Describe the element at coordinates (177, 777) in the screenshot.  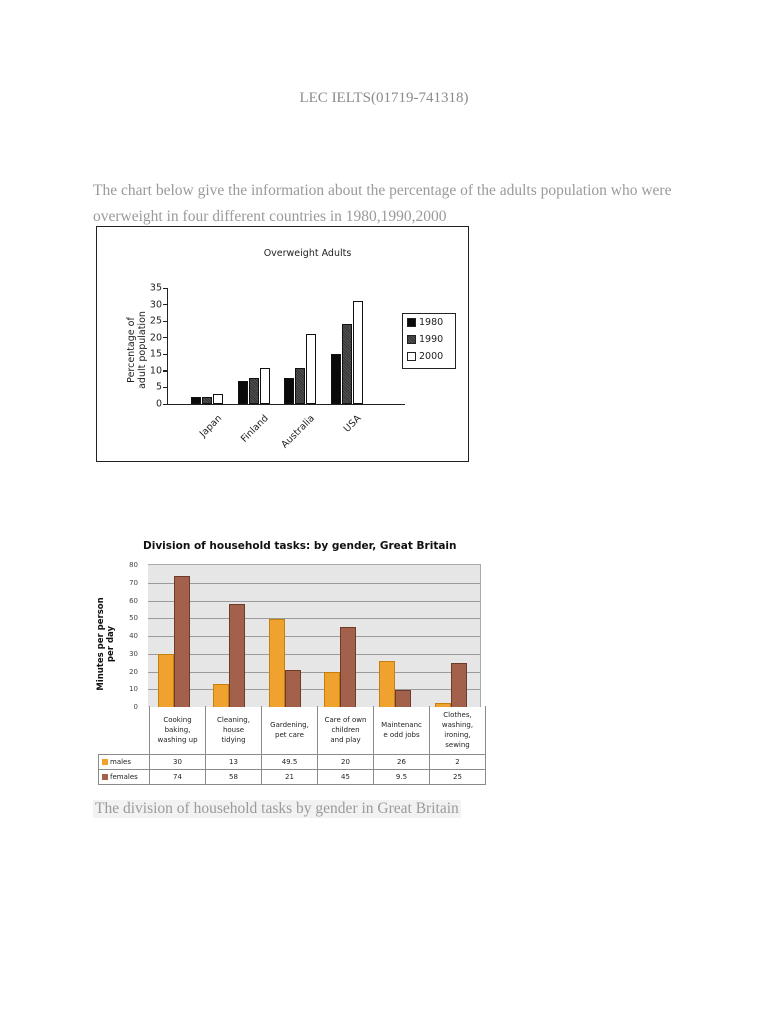
I see `table-cell: 74` at that location.